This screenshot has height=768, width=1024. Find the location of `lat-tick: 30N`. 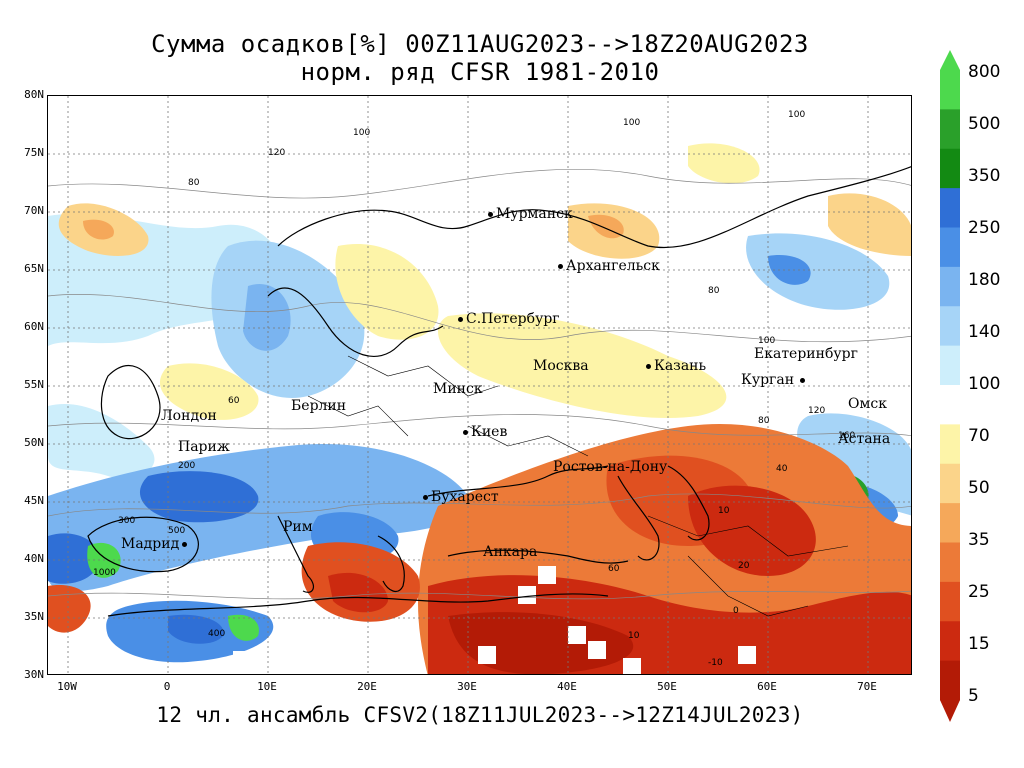

lat-tick: 30N is located at coordinates (34, 674).